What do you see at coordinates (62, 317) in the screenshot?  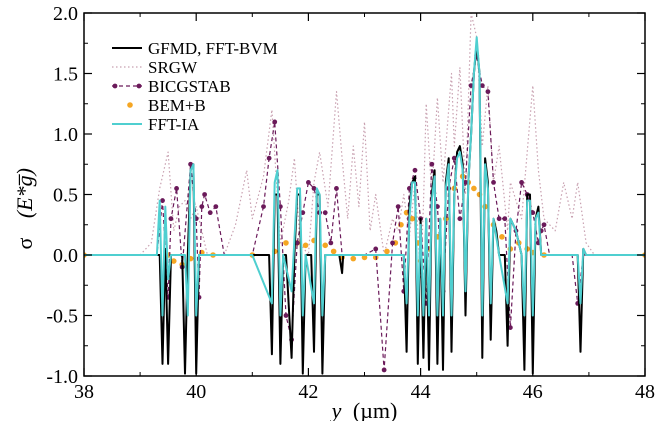 I see `y-tick-label: -0.5` at bounding box center [62, 317].